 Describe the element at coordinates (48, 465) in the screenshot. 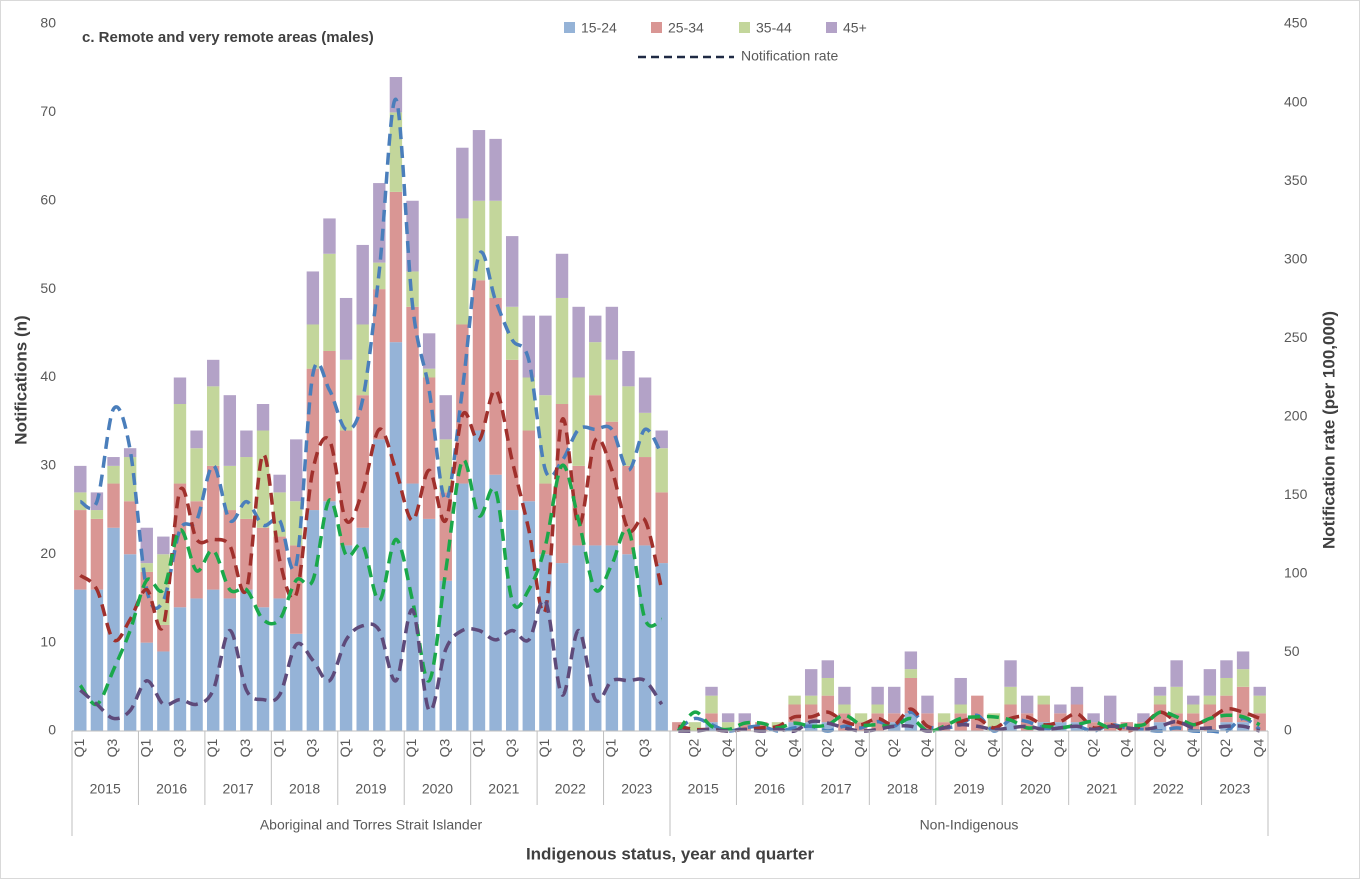

I see `y-tick-label: 30` at that location.